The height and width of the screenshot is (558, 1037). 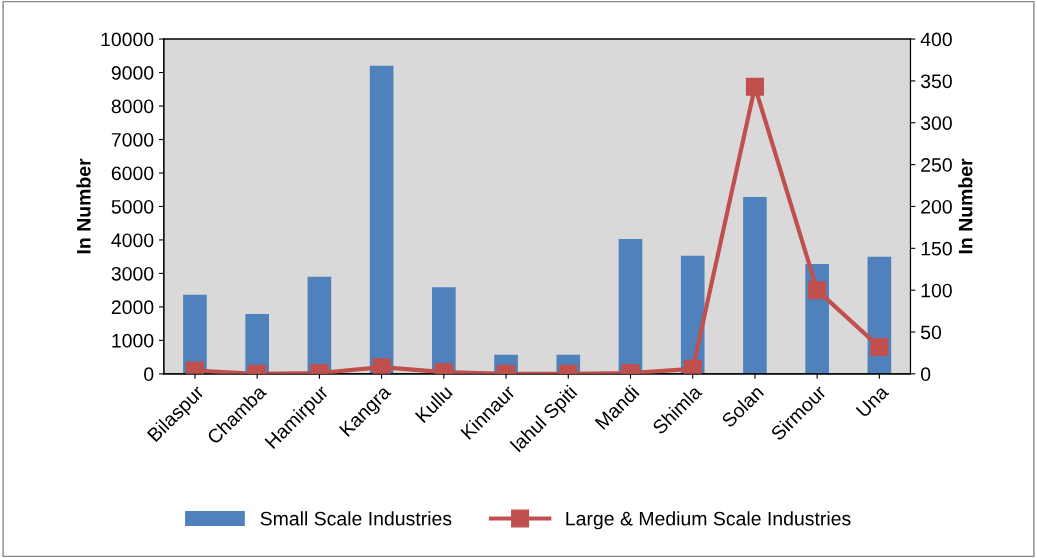 I want to click on y2-tick-label: 400, so click(x=936, y=39).